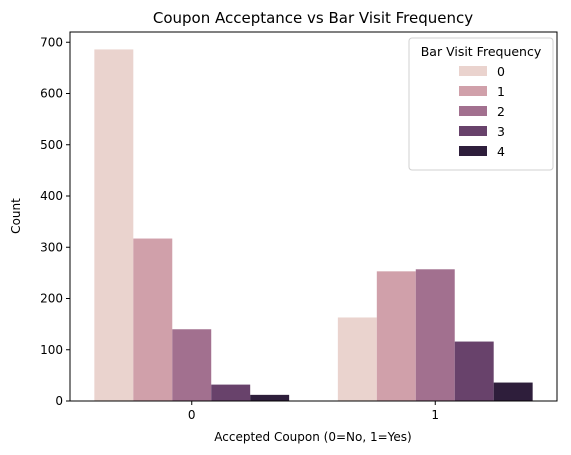  What do you see at coordinates (501, 71) in the screenshot?
I see `legend-label-0: 0` at bounding box center [501, 71].